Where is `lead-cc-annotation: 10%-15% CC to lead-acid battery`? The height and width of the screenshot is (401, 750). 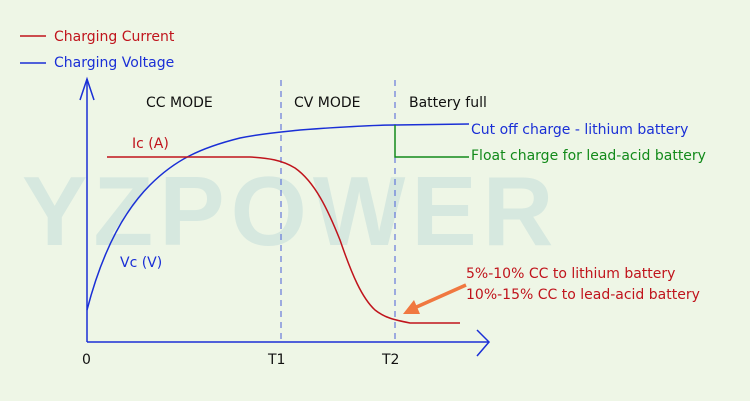
lead-cc-annotation: 10%-15% CC to lead-acid battery is located at coordinates (583, 295).